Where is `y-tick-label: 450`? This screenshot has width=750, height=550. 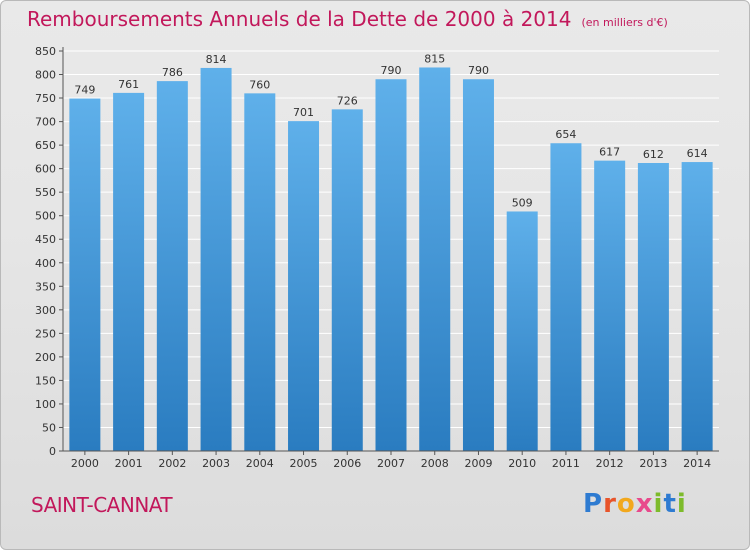 y-tick-label: 450 is located at coordinates (45, 239).